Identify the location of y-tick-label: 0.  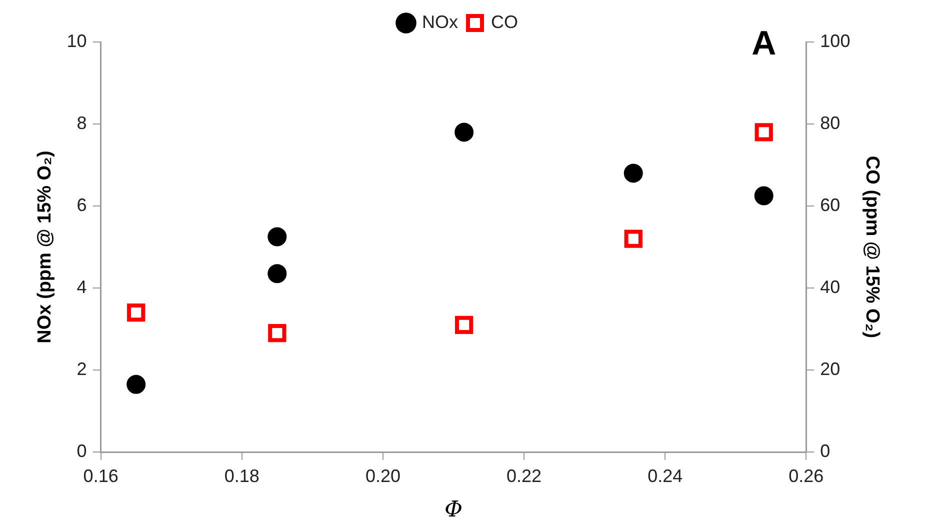
(81, 450).